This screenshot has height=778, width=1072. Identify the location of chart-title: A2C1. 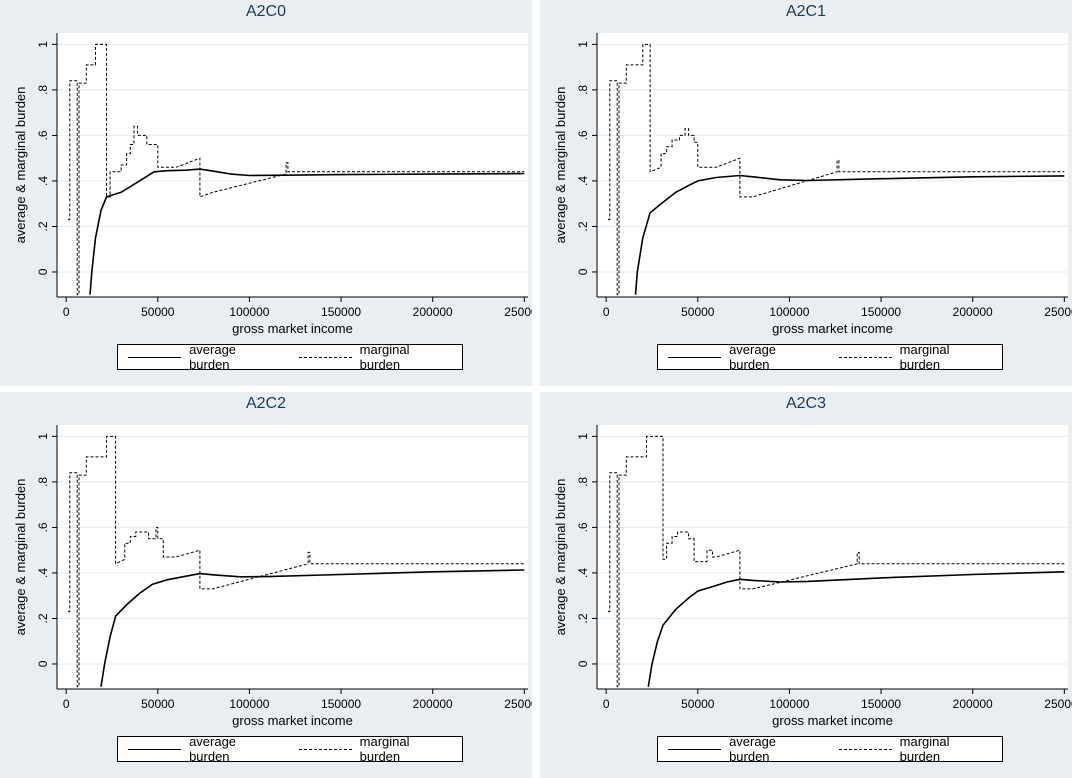
(806, 11).